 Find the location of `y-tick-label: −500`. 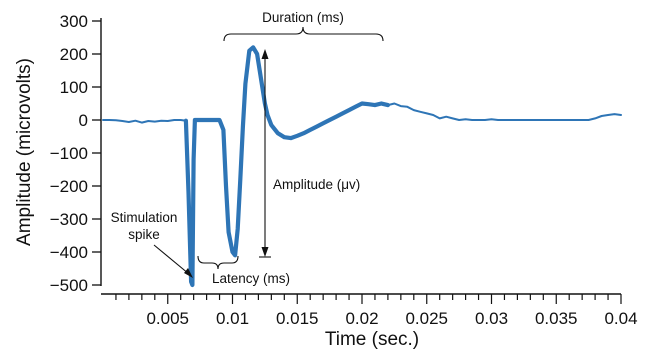

y-tick-label: −500 is located at coordinates (69, 285).